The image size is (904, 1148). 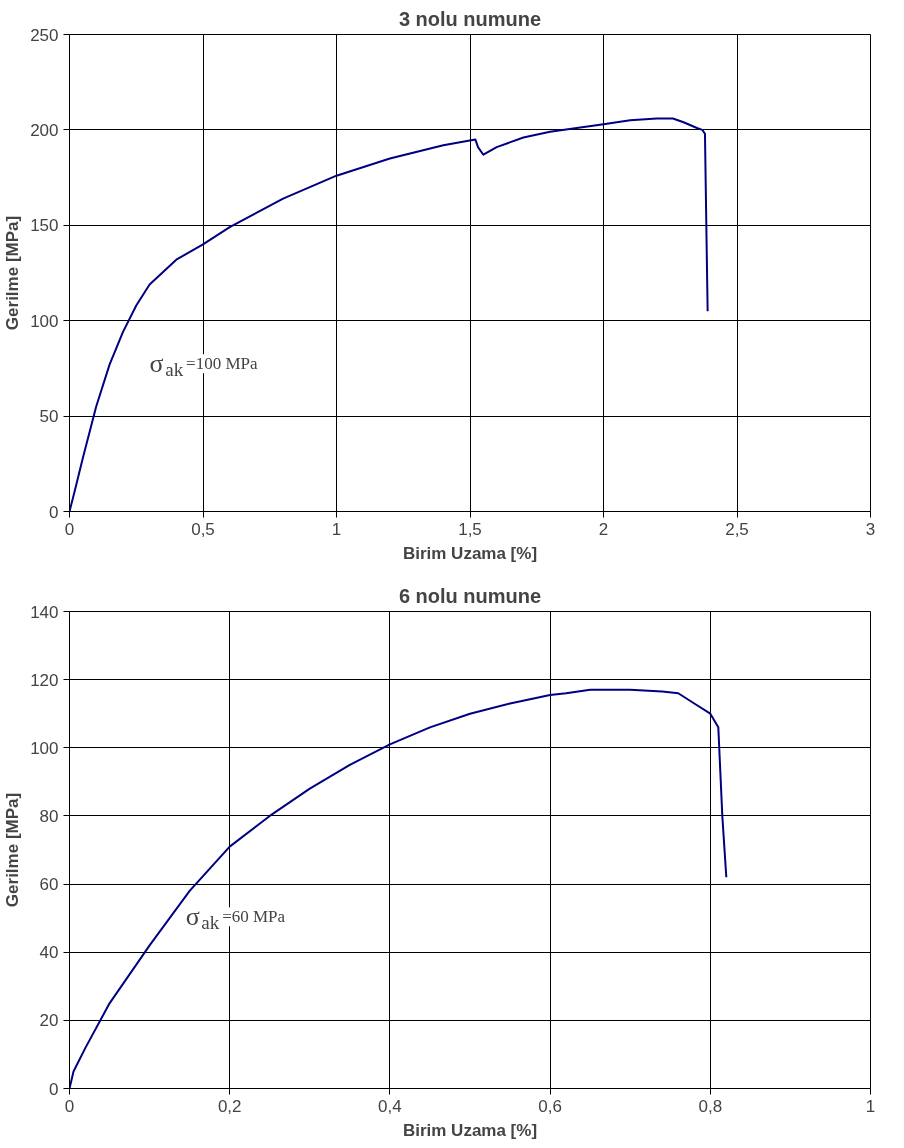 What do you see at coordinates (870, 529) in the screenshot?
I see `x-tick-label: 3` at bounding box center [870, 529].